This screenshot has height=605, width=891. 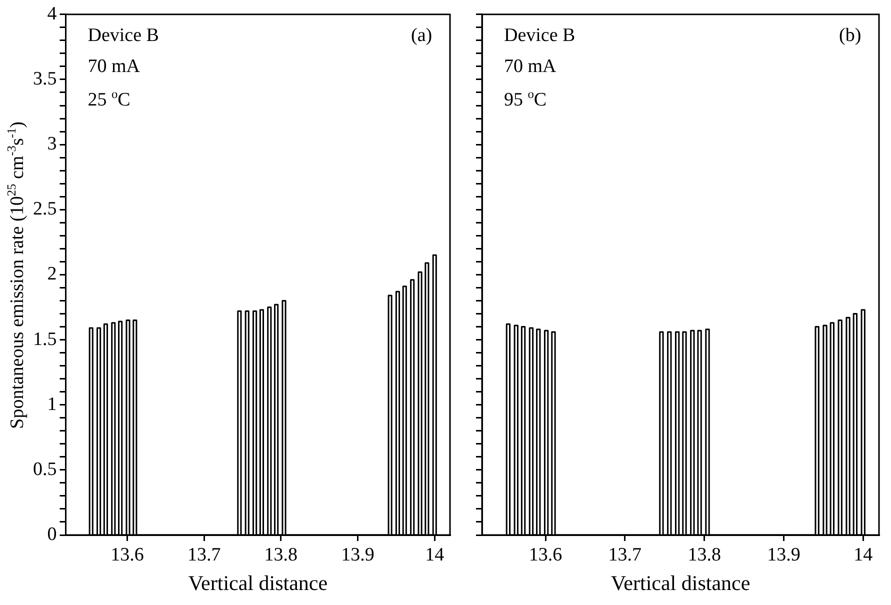 I want to click on annotation: 25 $^{o}$C, so click(x=109, y=99).